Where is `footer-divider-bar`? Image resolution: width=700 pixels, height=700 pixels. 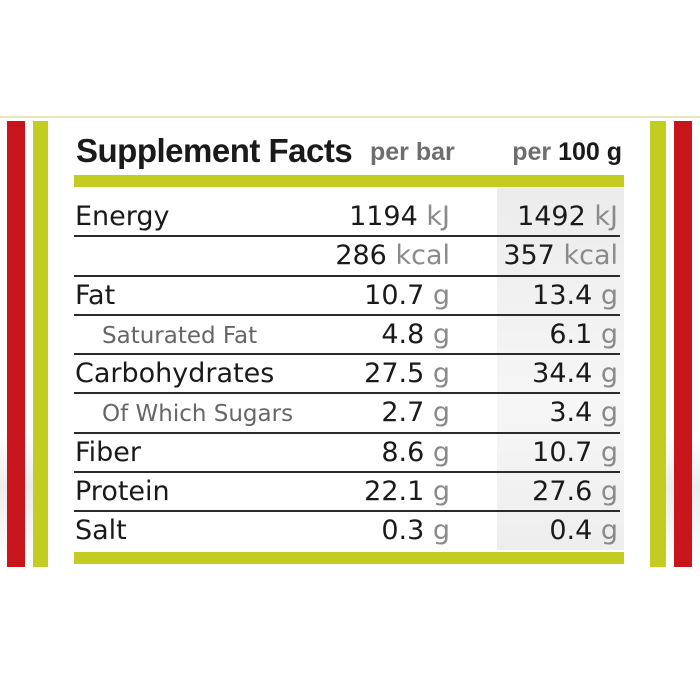 footer-divider-bar is located at coordinates (349, 558).